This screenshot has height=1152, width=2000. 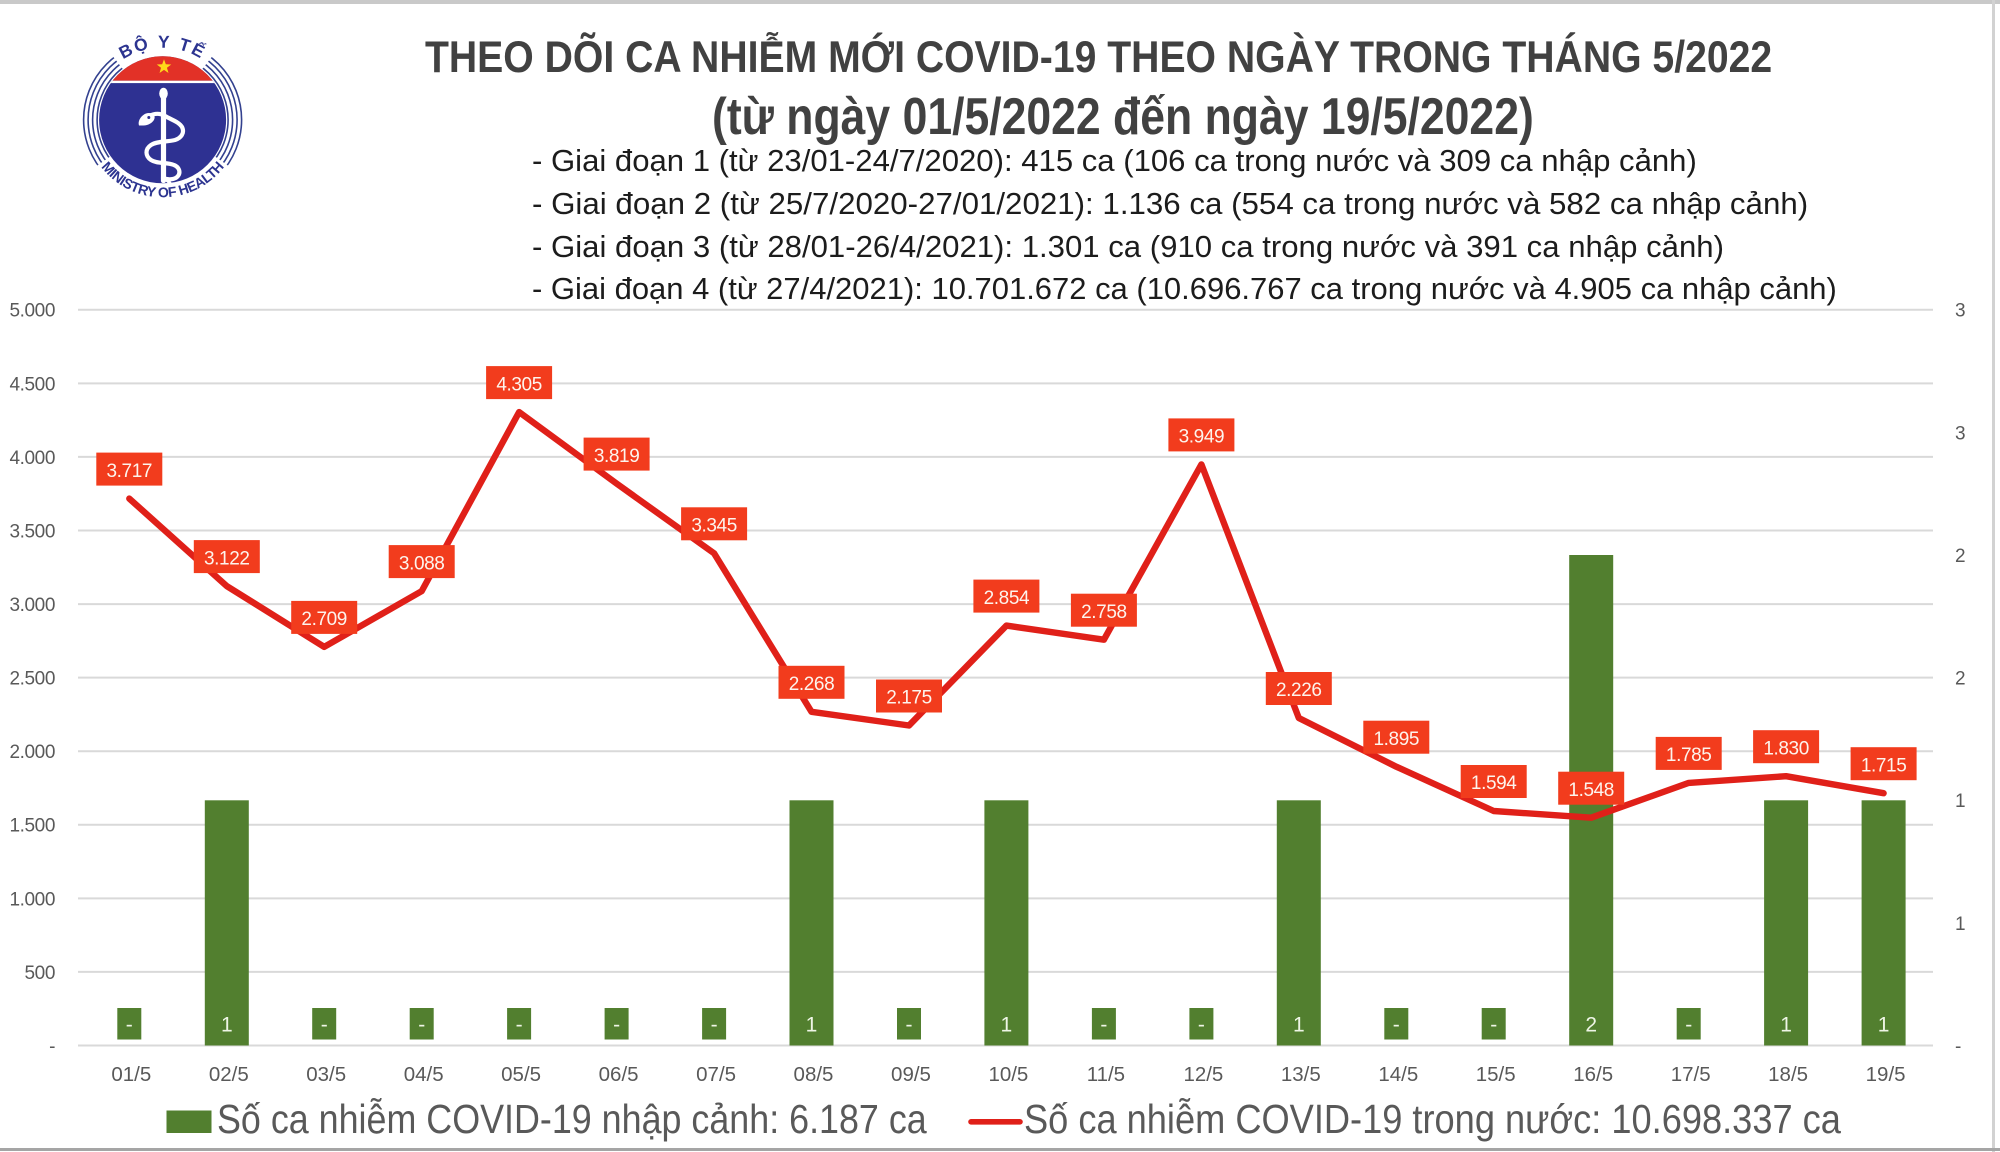 What do you see at coordinates (32, 384) in the screenshot?
I see `svg-text: 4.500` at bounding box center [32, 384].